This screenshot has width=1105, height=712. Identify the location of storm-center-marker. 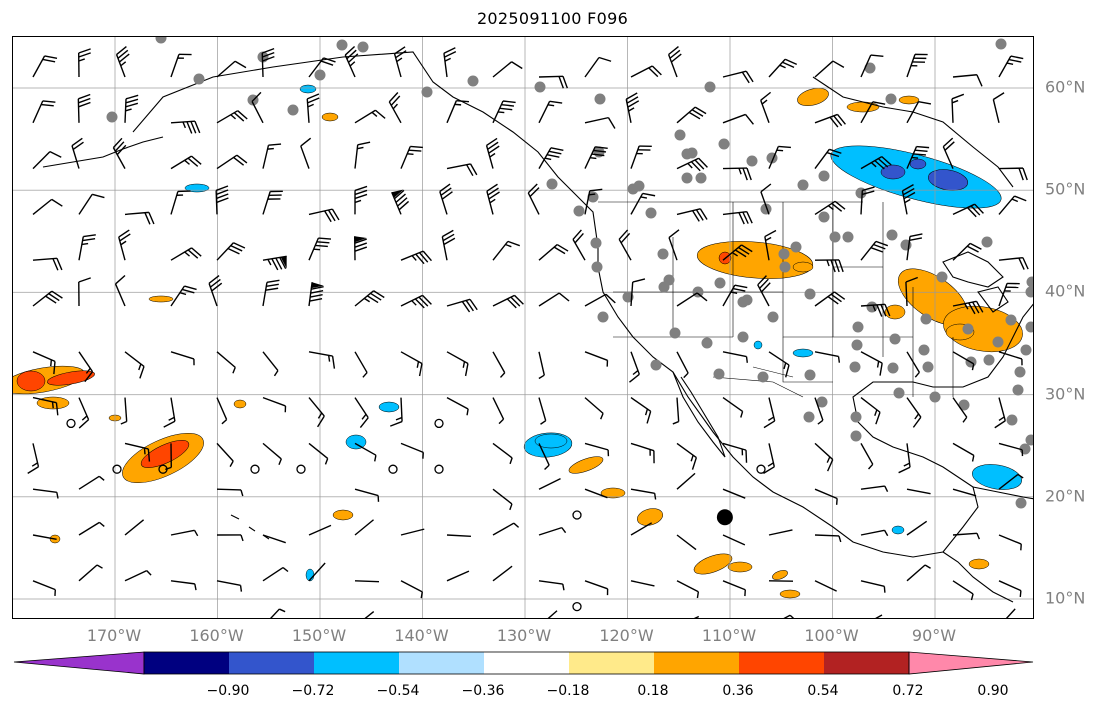
(724, 517).